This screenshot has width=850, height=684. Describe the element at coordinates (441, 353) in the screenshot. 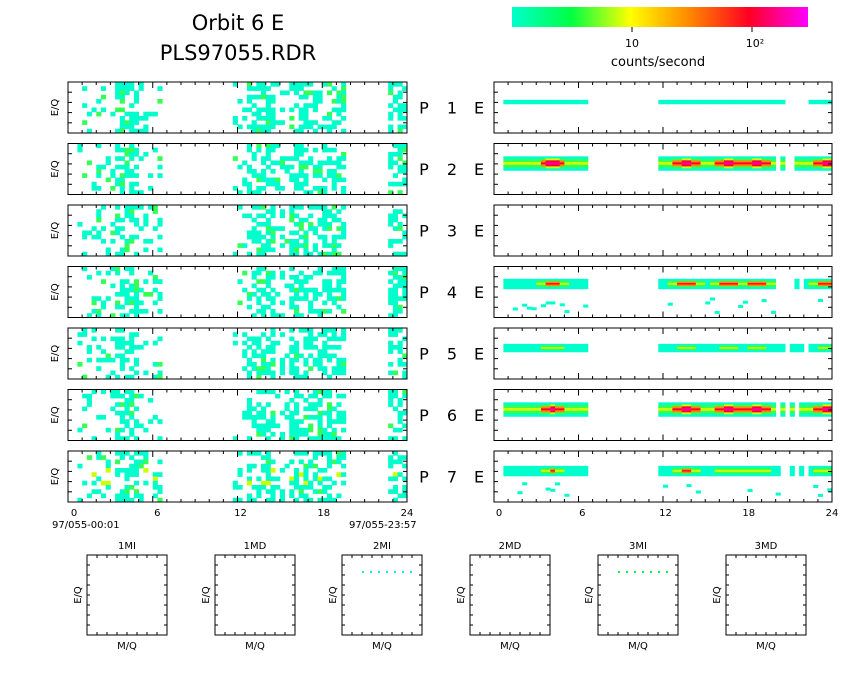

I see `panel-row: E/Q P 5 E` at that location.